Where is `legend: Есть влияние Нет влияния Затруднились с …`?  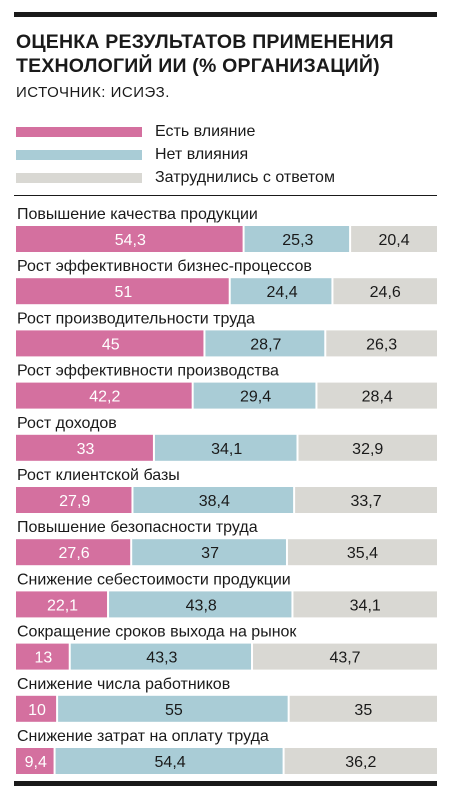
legend: Есть влияние Нет влияния Затруднились с … is located at coordinates (226, 155).